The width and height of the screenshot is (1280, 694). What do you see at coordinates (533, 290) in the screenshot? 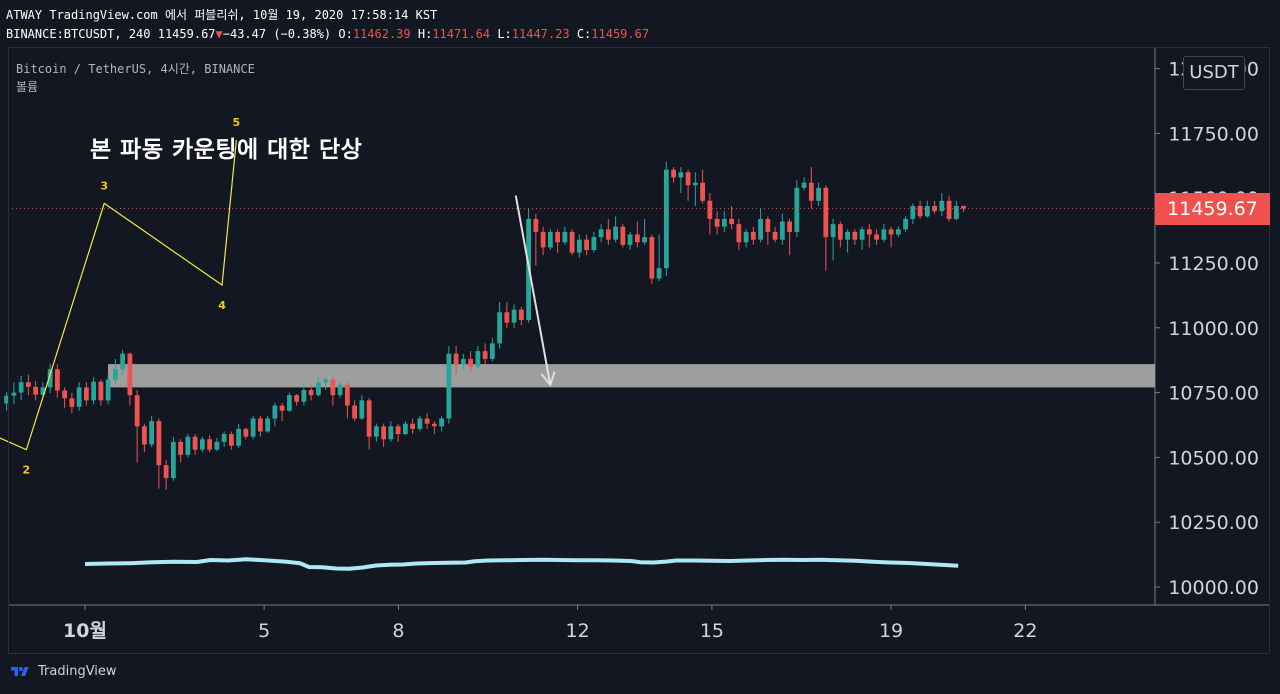
I see `arrow-shaft` at bounding box center [533, 290].